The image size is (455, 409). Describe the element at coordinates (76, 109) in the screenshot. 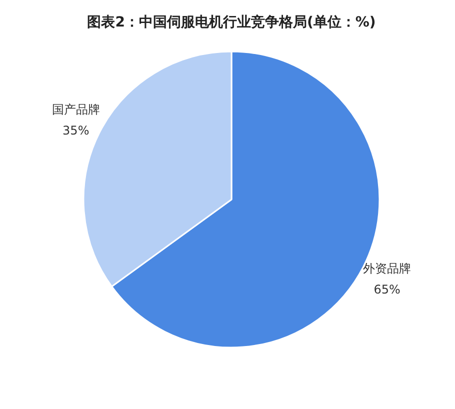

I see `slice-label: 国产品牌` at that location.